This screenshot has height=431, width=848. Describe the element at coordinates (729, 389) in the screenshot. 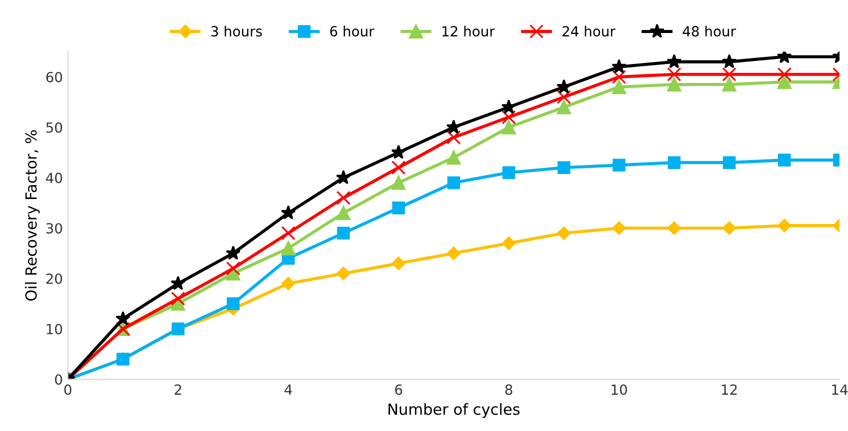

I see `x-tick-label: 12` at that location.